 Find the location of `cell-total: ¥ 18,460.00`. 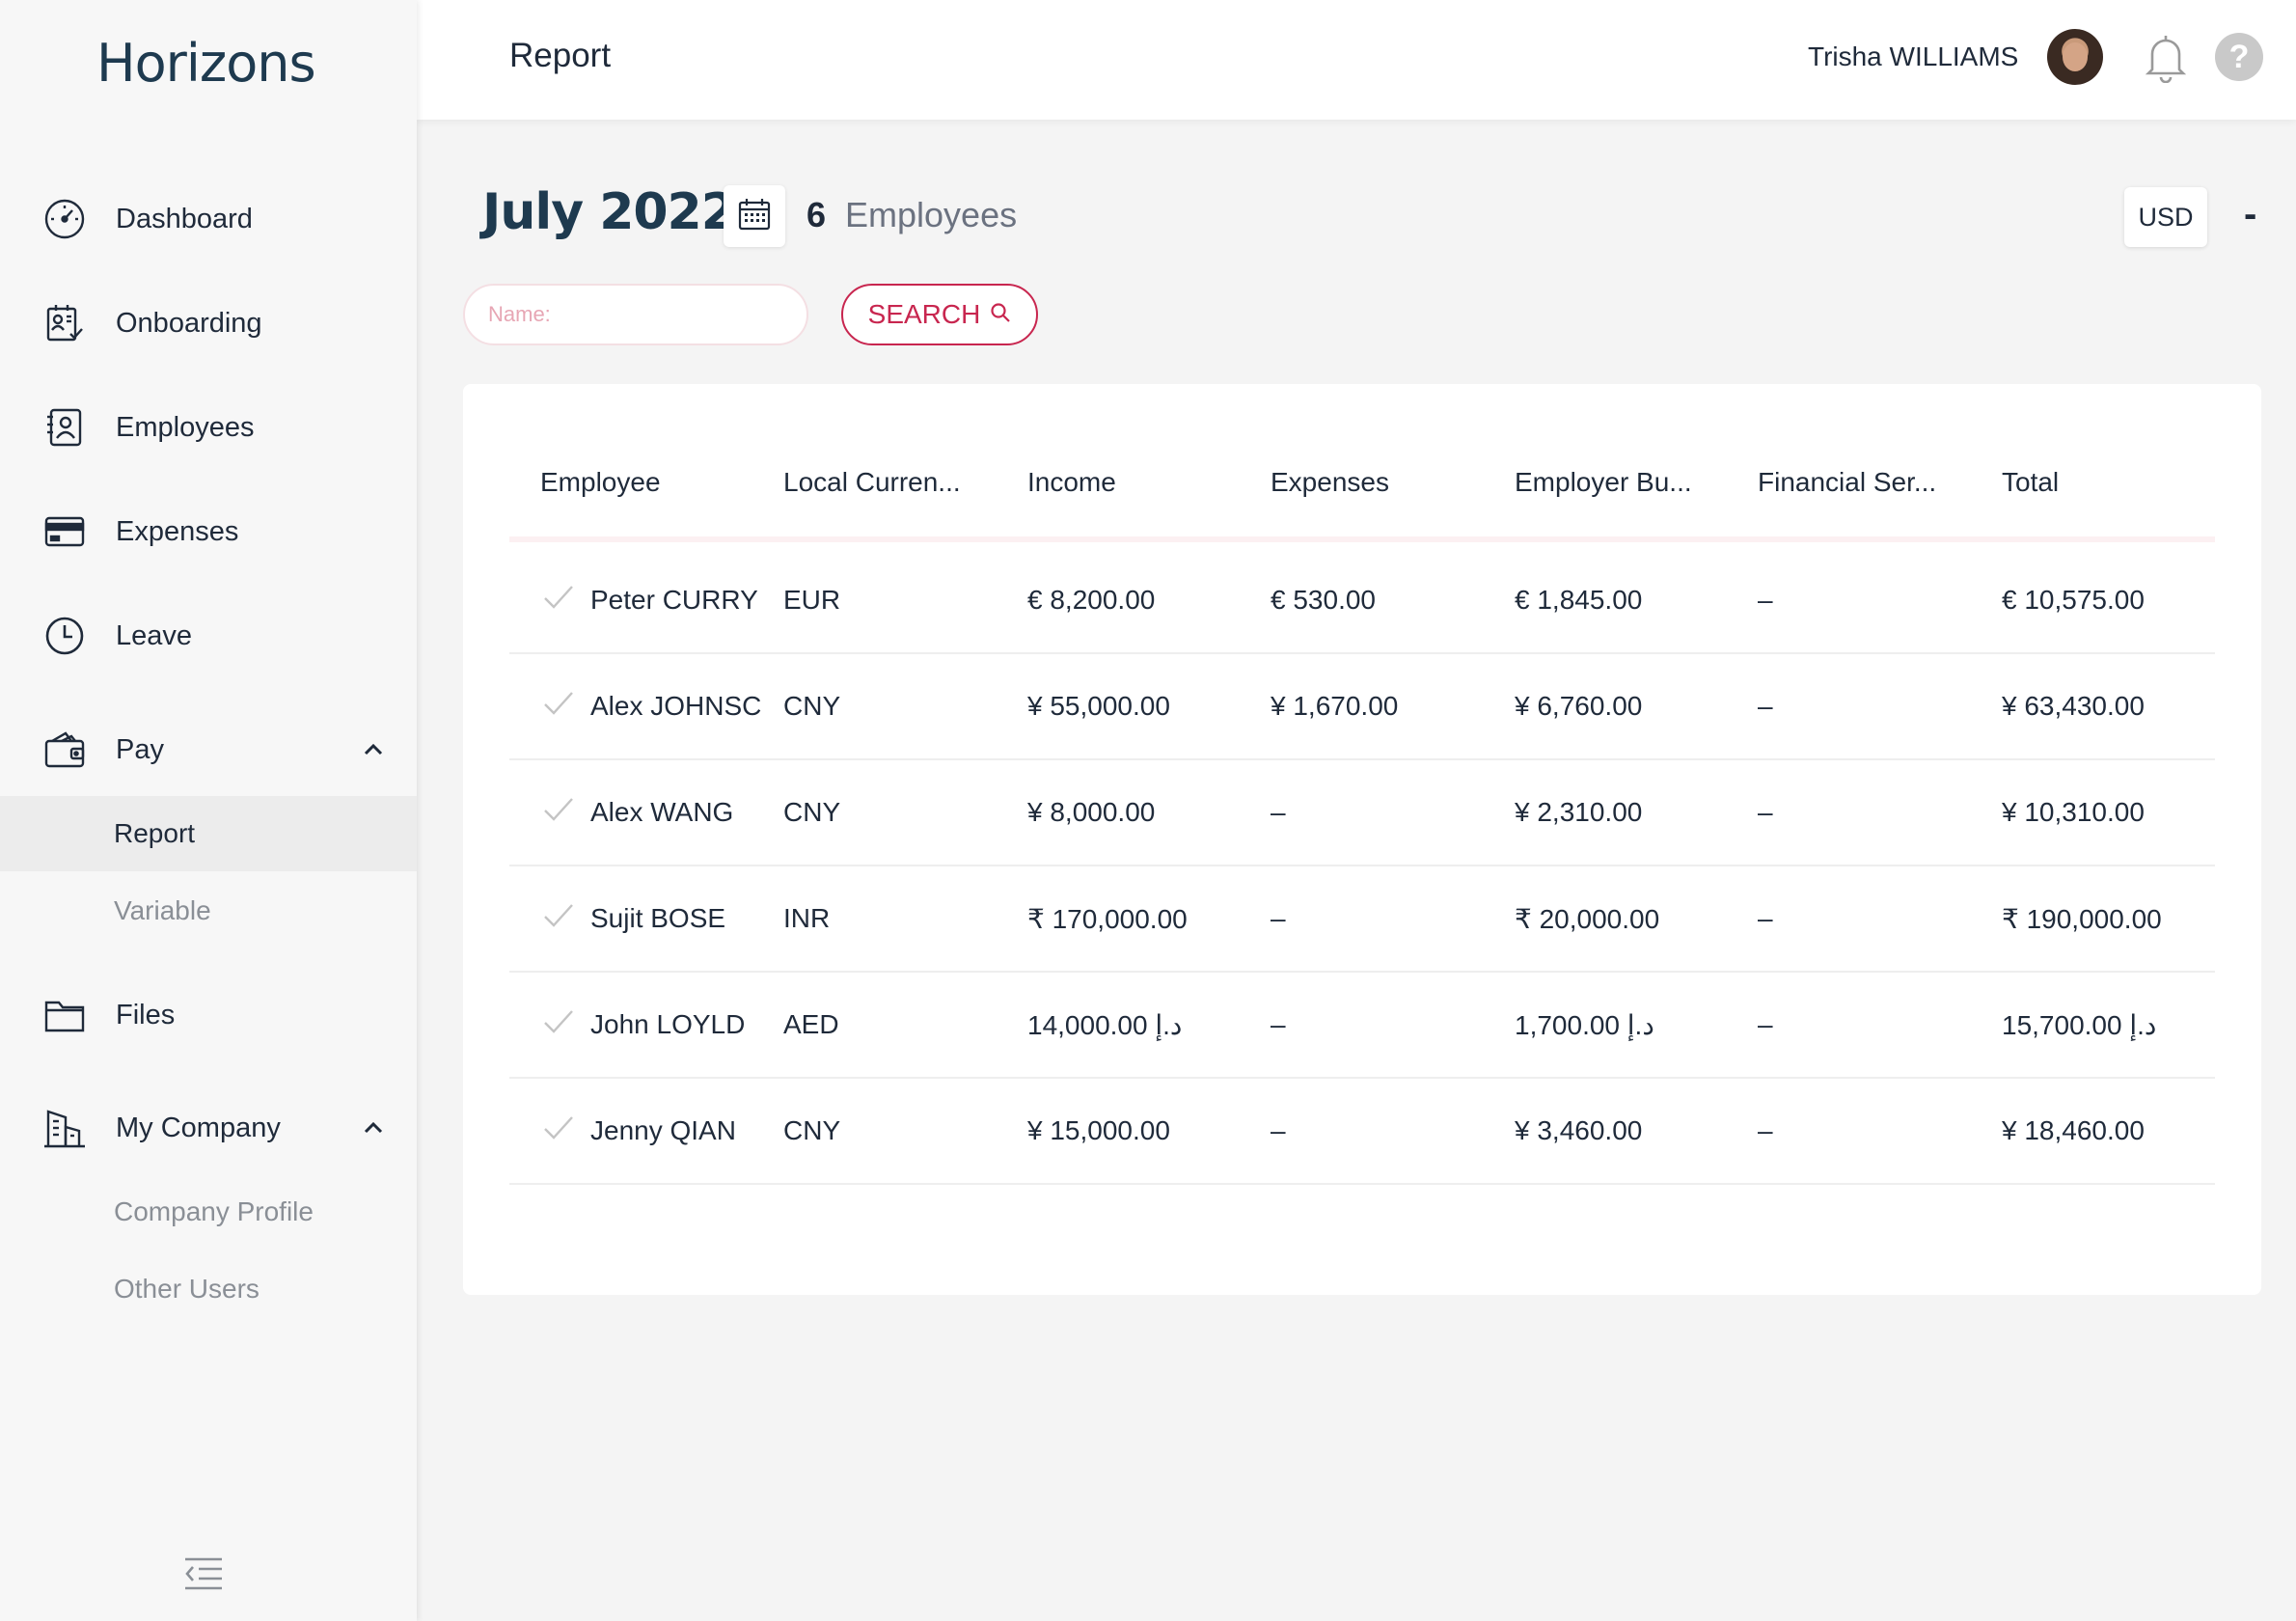

cell-total: ¥ 18,460.00 is located at coordinates (2073, 1130).